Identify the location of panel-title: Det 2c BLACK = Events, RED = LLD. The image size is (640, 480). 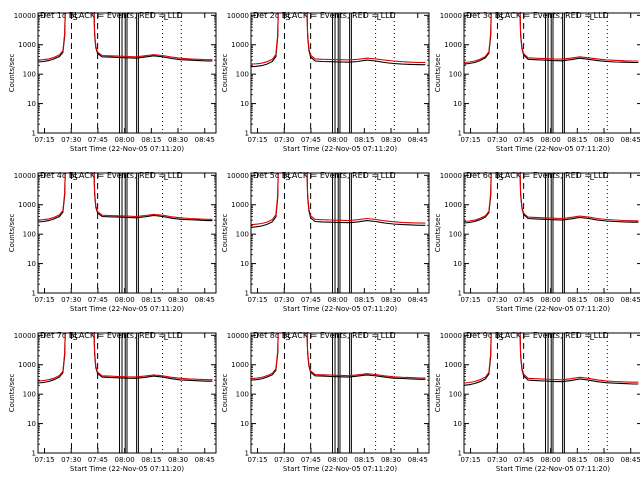
(324, 15).